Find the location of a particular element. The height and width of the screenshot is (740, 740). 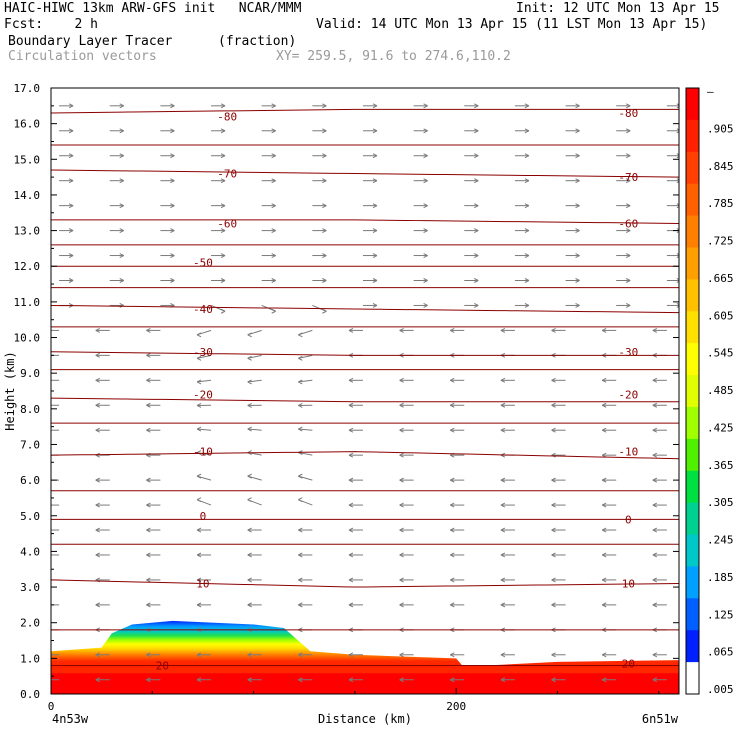

tracer-transition is located at coordinates (365, 670).